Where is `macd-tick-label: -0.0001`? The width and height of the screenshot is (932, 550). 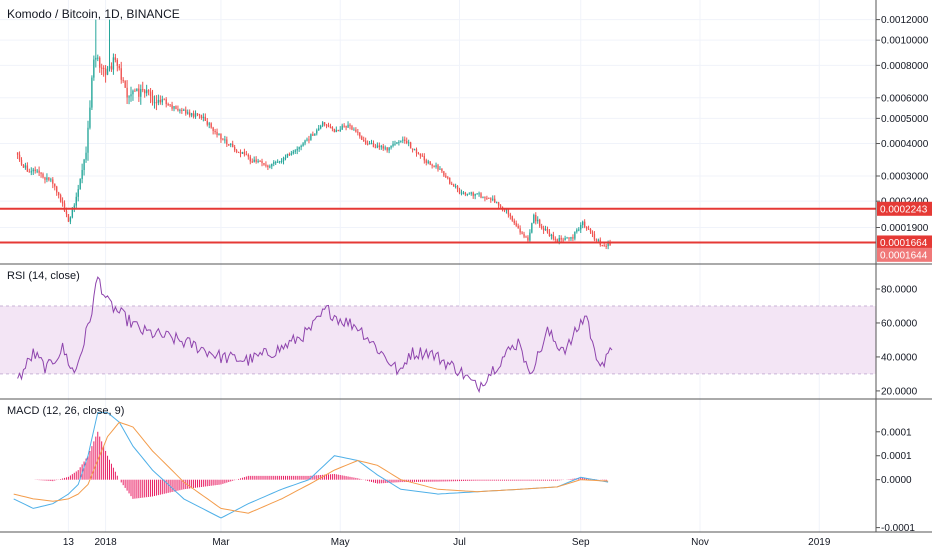 macd-tick-label: -0.0001 is located at coordinates (898, 528).